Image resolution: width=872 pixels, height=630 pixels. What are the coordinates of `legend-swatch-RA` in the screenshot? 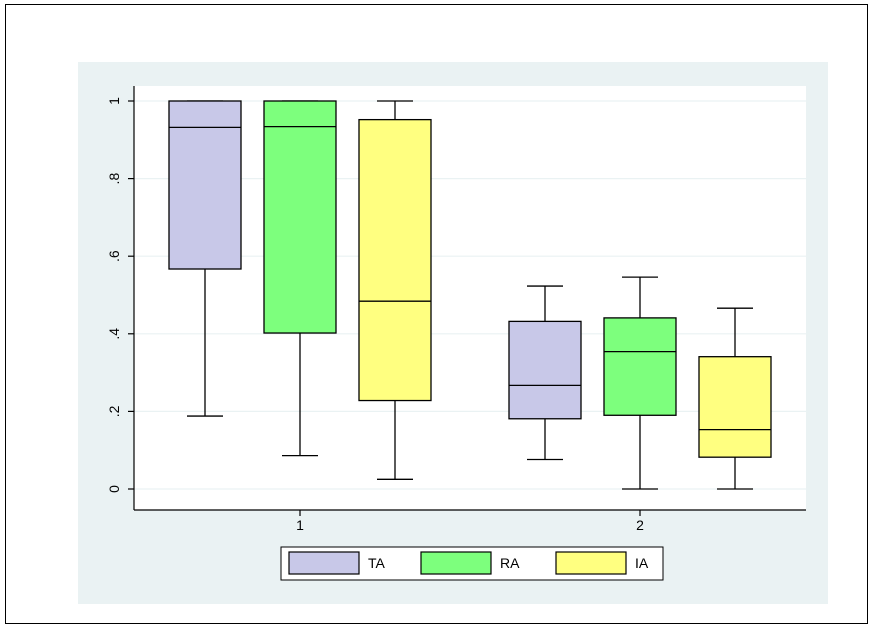 It's located at (456, 563).